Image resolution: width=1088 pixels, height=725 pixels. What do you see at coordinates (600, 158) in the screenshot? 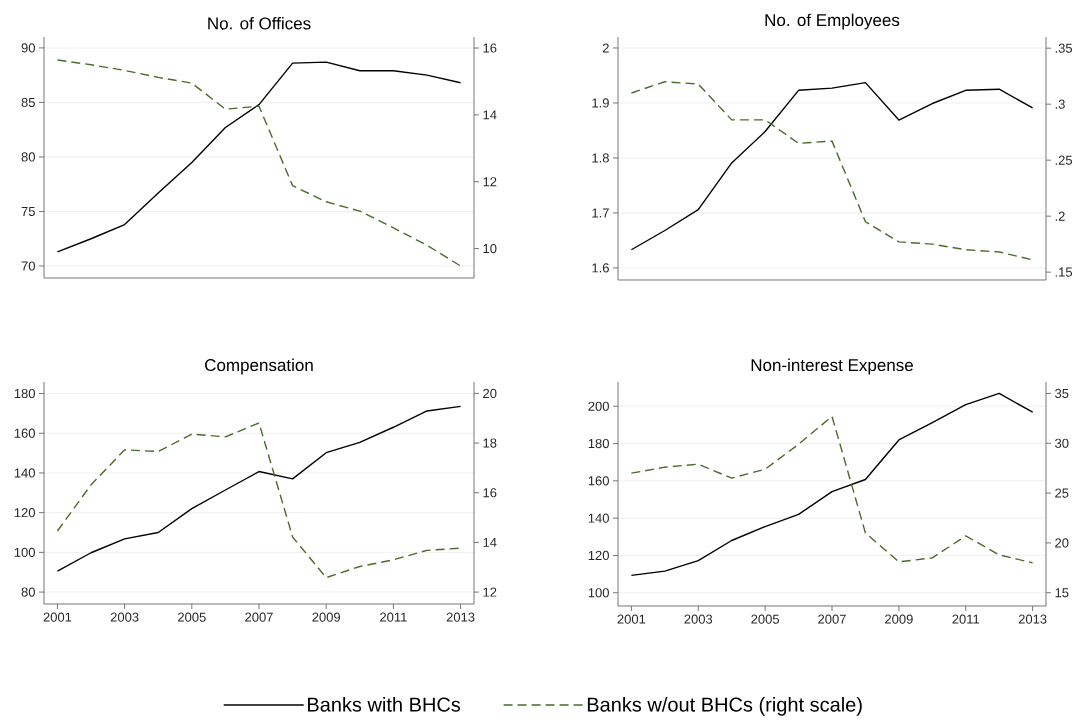
I see `y-tick-label: 1.8` at bounding box center [600, 158].